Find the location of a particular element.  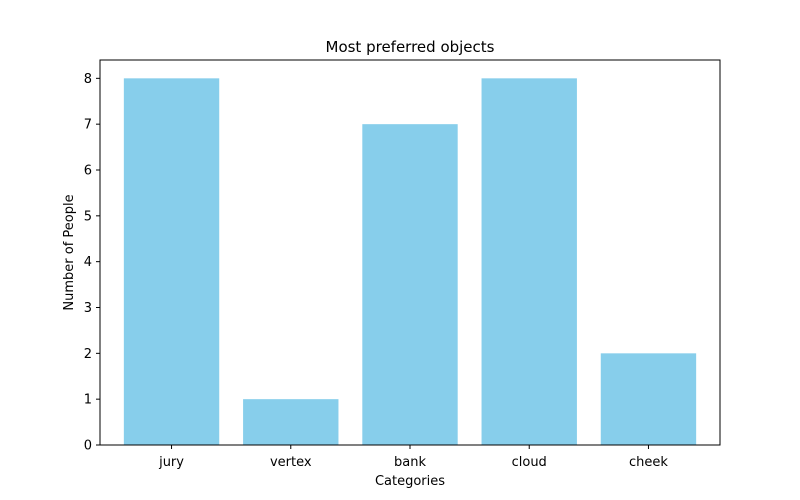

y-tick-label-5: 5 is located at coordinates (88, 216).